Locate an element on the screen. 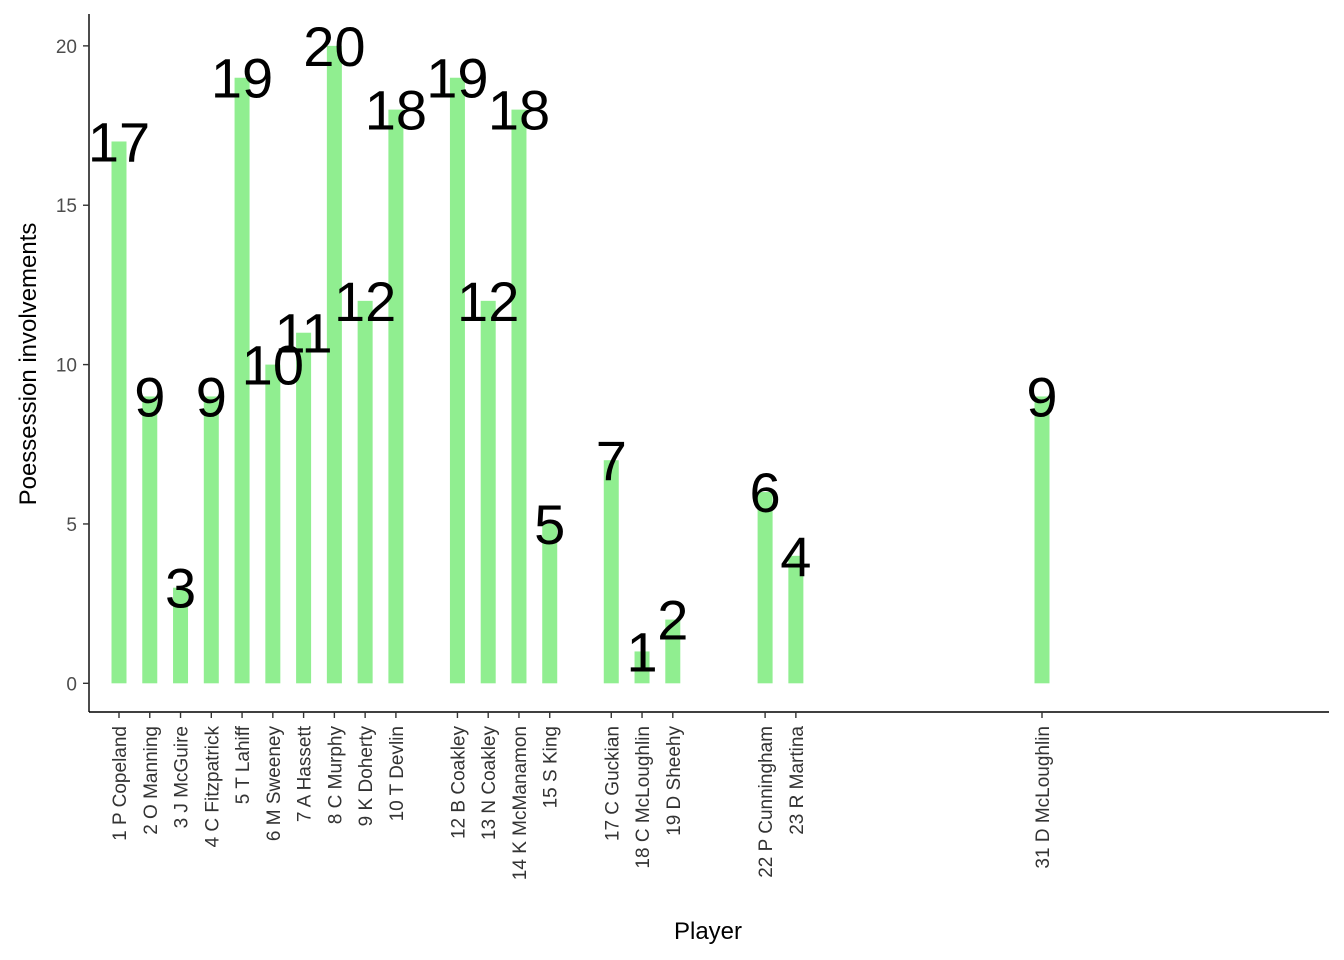  data-label: 20 is located at coordinates (334, 46).